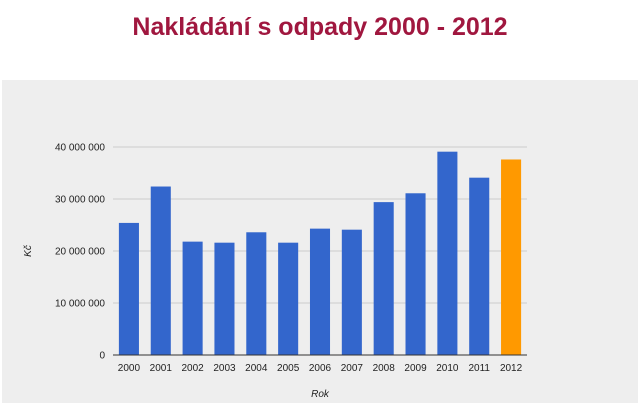 The image size is (640, 403). I want to click on bar-2002, so click(192, 298).